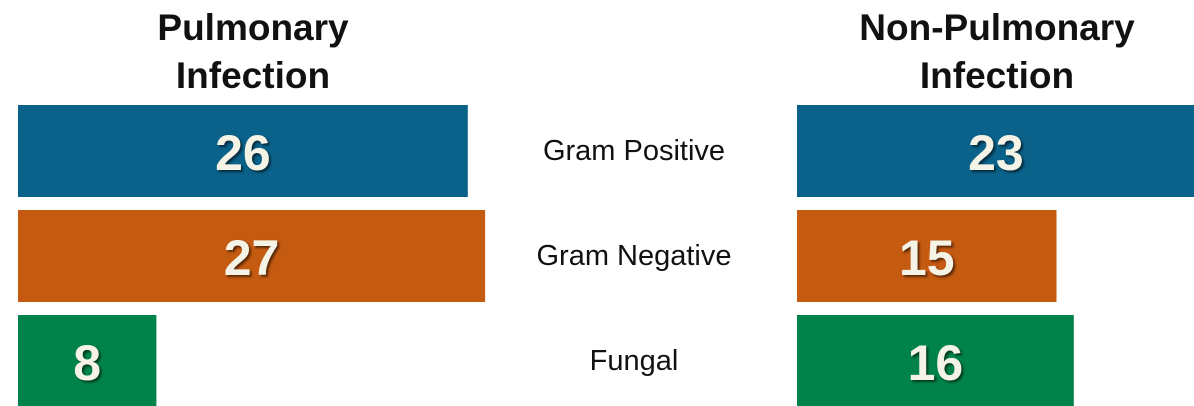  Describe the element at coordinates (997, 51) in the screenshot. I see `series-title: Non-Pulmonary Infection` at that location.